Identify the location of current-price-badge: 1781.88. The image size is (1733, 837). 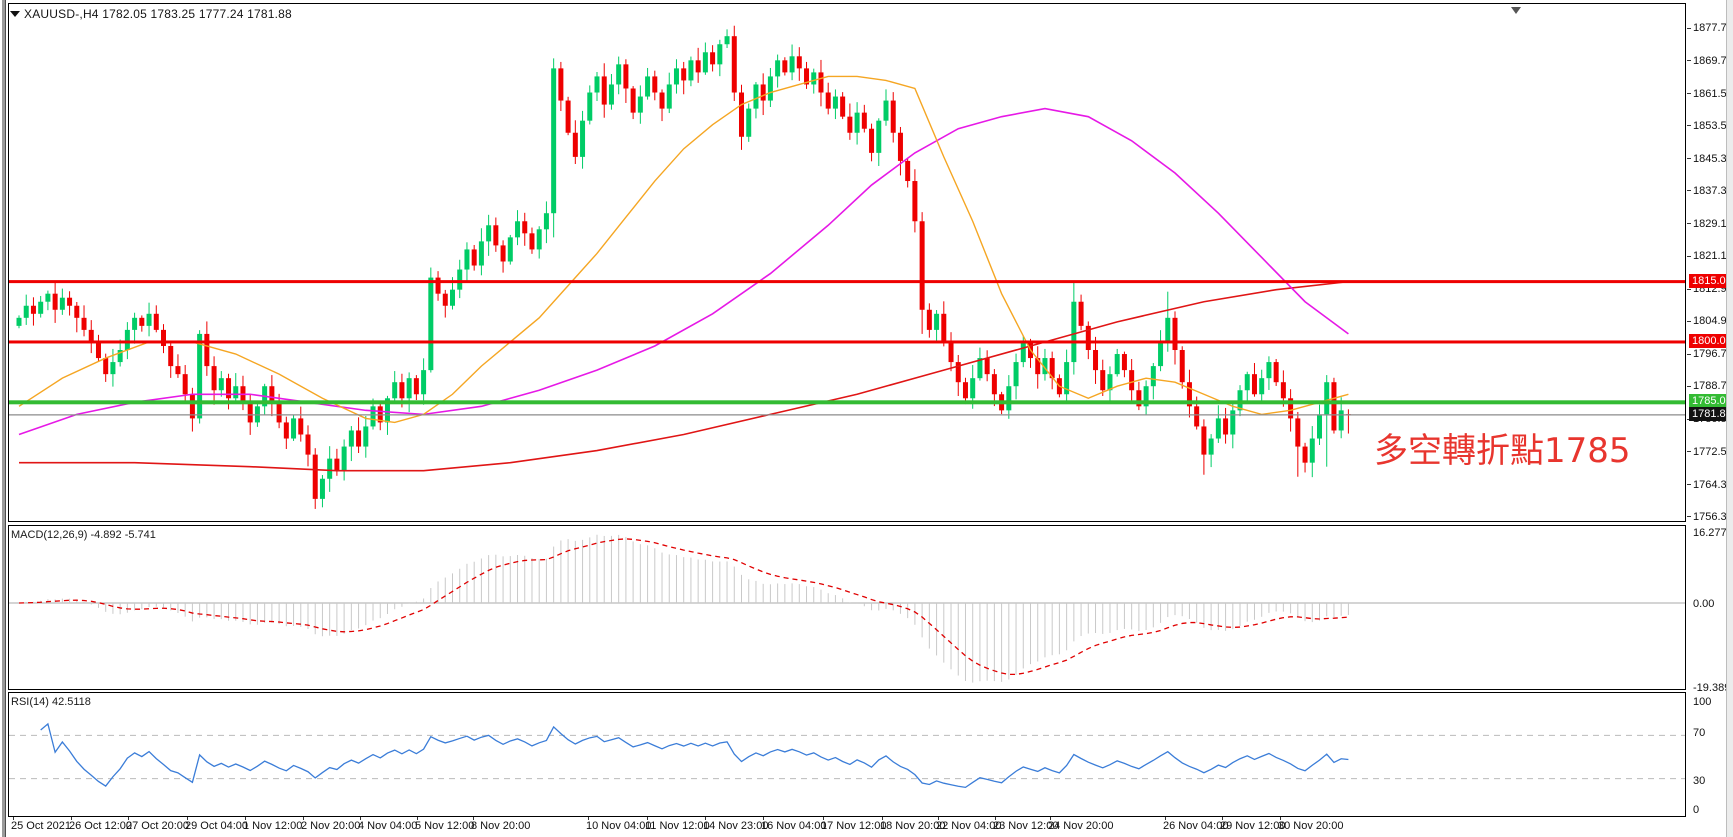
(1711, 413).